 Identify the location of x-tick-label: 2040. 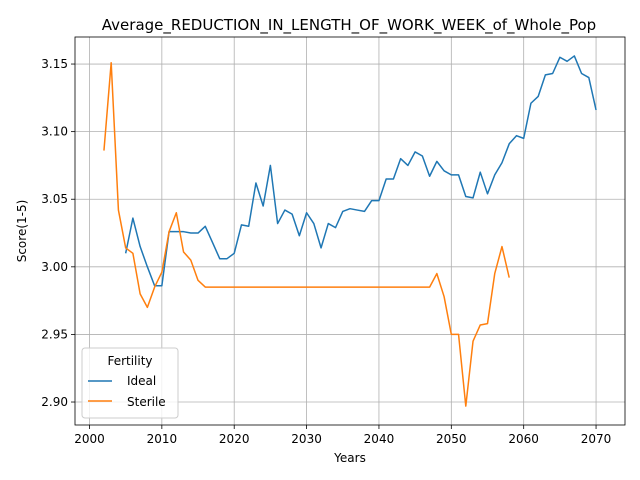
(379, 439).